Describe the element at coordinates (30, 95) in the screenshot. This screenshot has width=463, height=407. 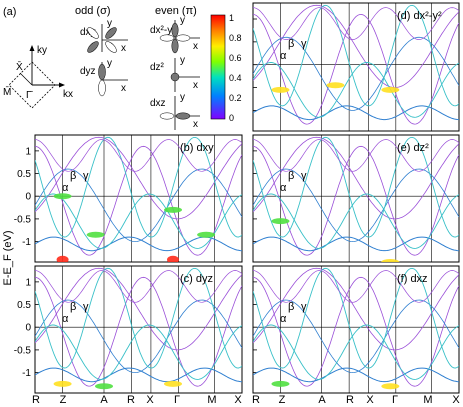
I see `bz-label-gammabar: Γ̄` at that location.